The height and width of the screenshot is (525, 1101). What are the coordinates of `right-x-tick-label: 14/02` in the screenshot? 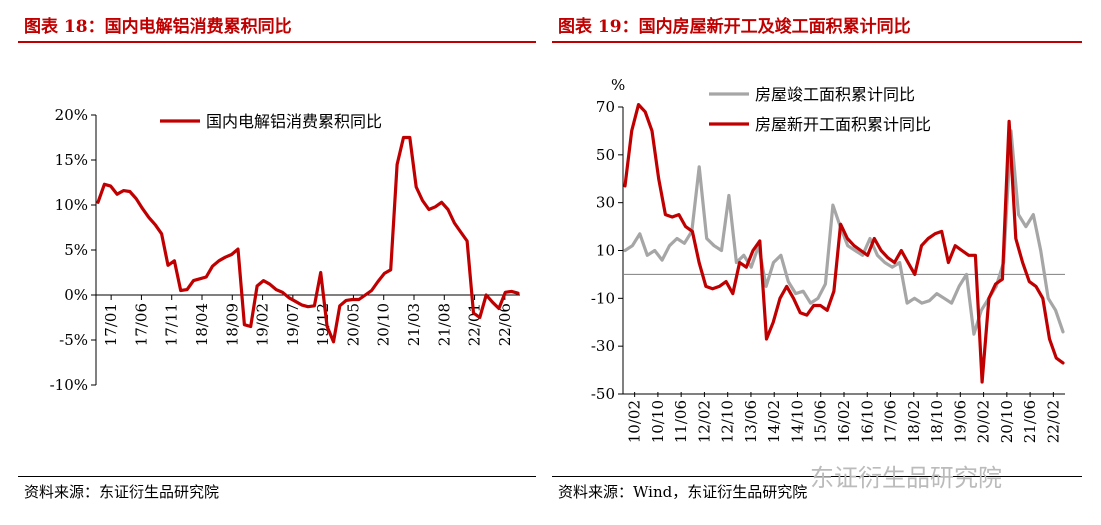 It's located at (774, 421).